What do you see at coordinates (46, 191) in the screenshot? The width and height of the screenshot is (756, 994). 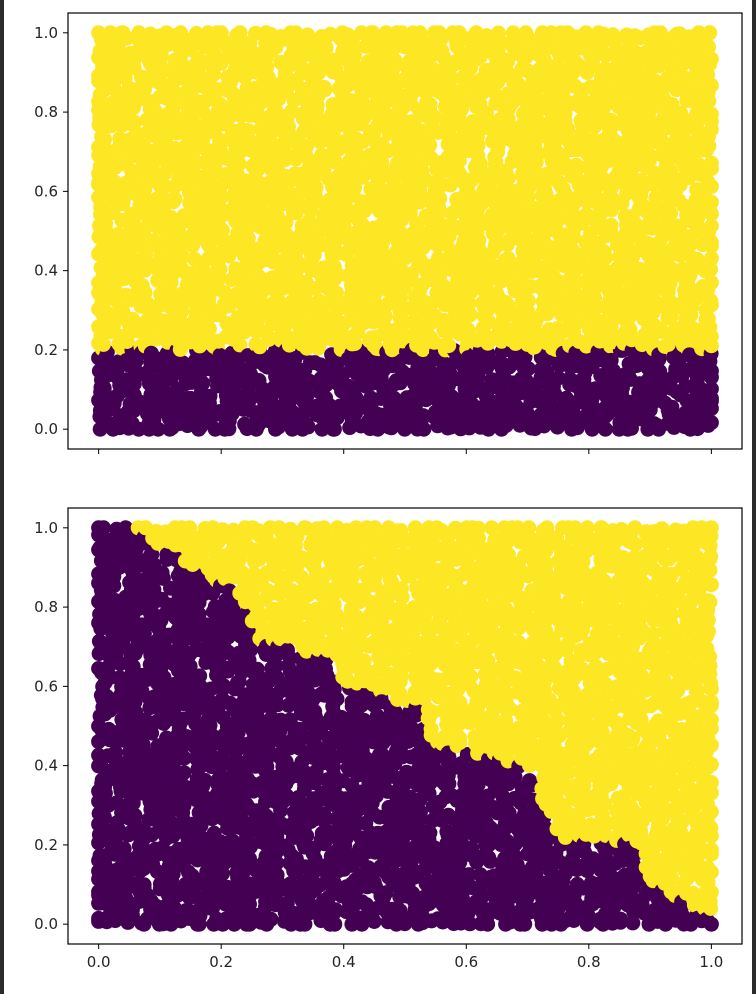 I see `y-tick-label: 0.6` at bounding box center [46, 191].